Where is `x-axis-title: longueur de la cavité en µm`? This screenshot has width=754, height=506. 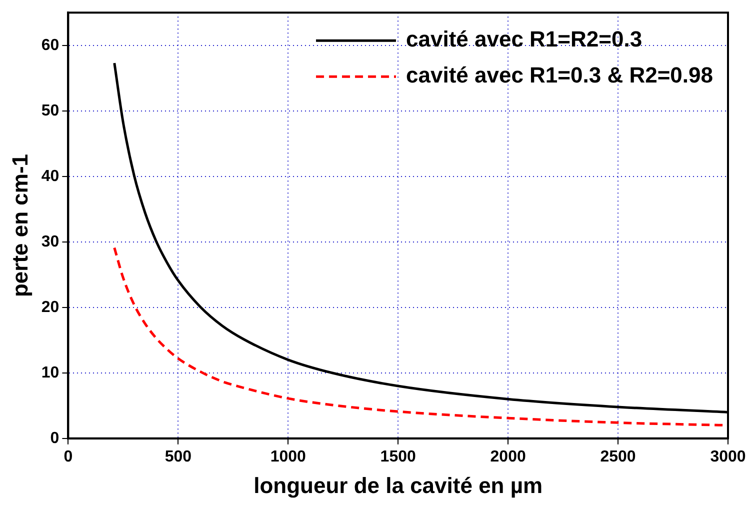
x-axis-title: longueur de la cavité en µm is located at coordinates (398, 485).